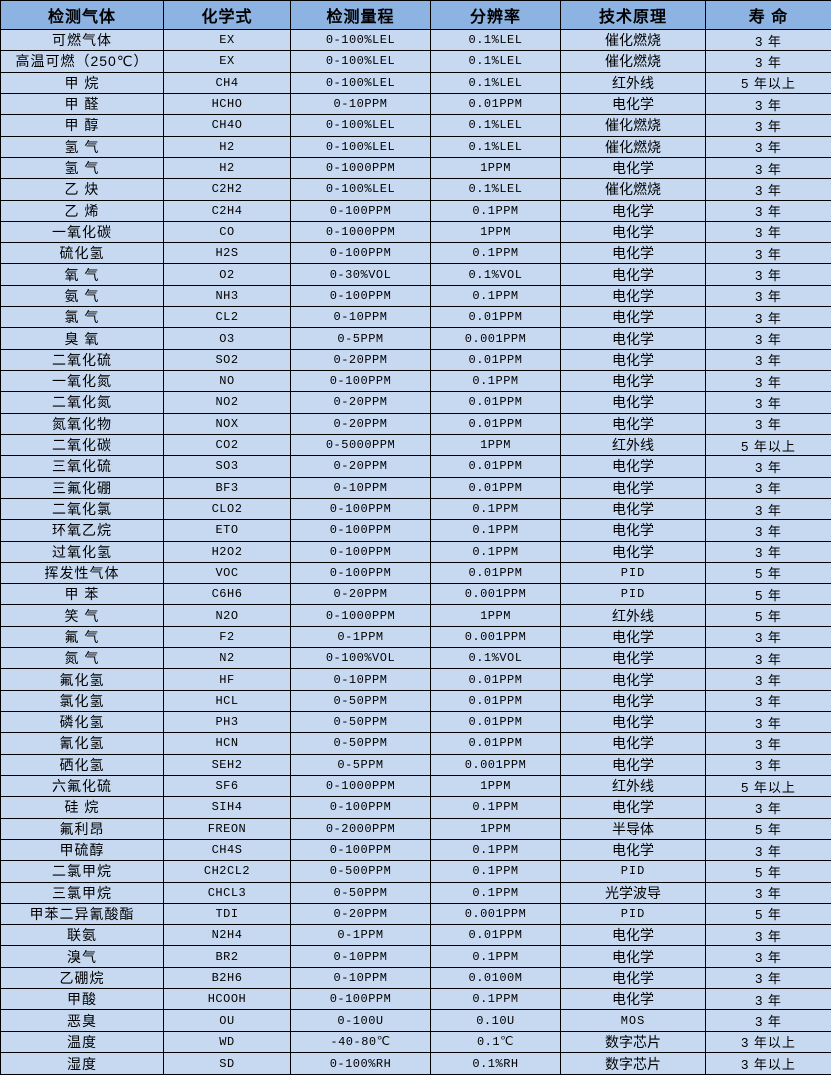  Describe the element at coordinates (415, 807) in the screenshot. I see `table-row: 硅 烷 SIH4 0-100PPM 0.1PPM 电化学 3 年` at that location.